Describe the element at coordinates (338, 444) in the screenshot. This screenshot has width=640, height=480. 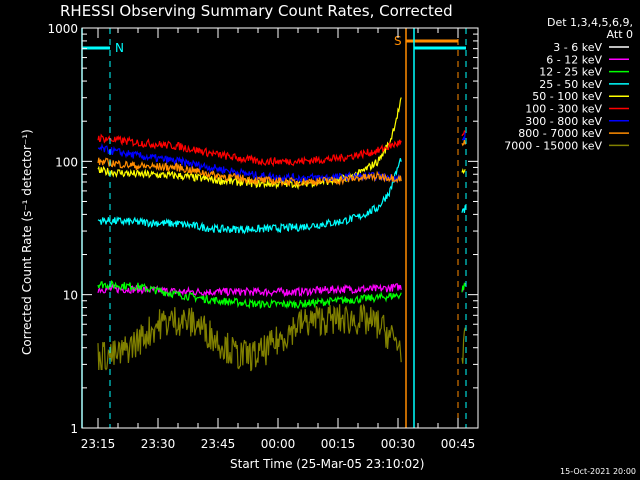
I see `x-tick-label-4: 00:15` at that location.